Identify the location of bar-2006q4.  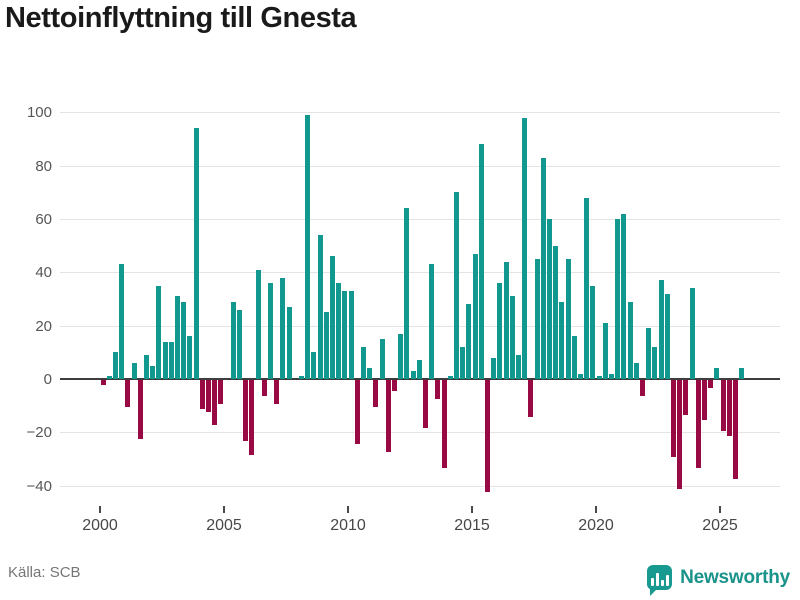
(270, 331).